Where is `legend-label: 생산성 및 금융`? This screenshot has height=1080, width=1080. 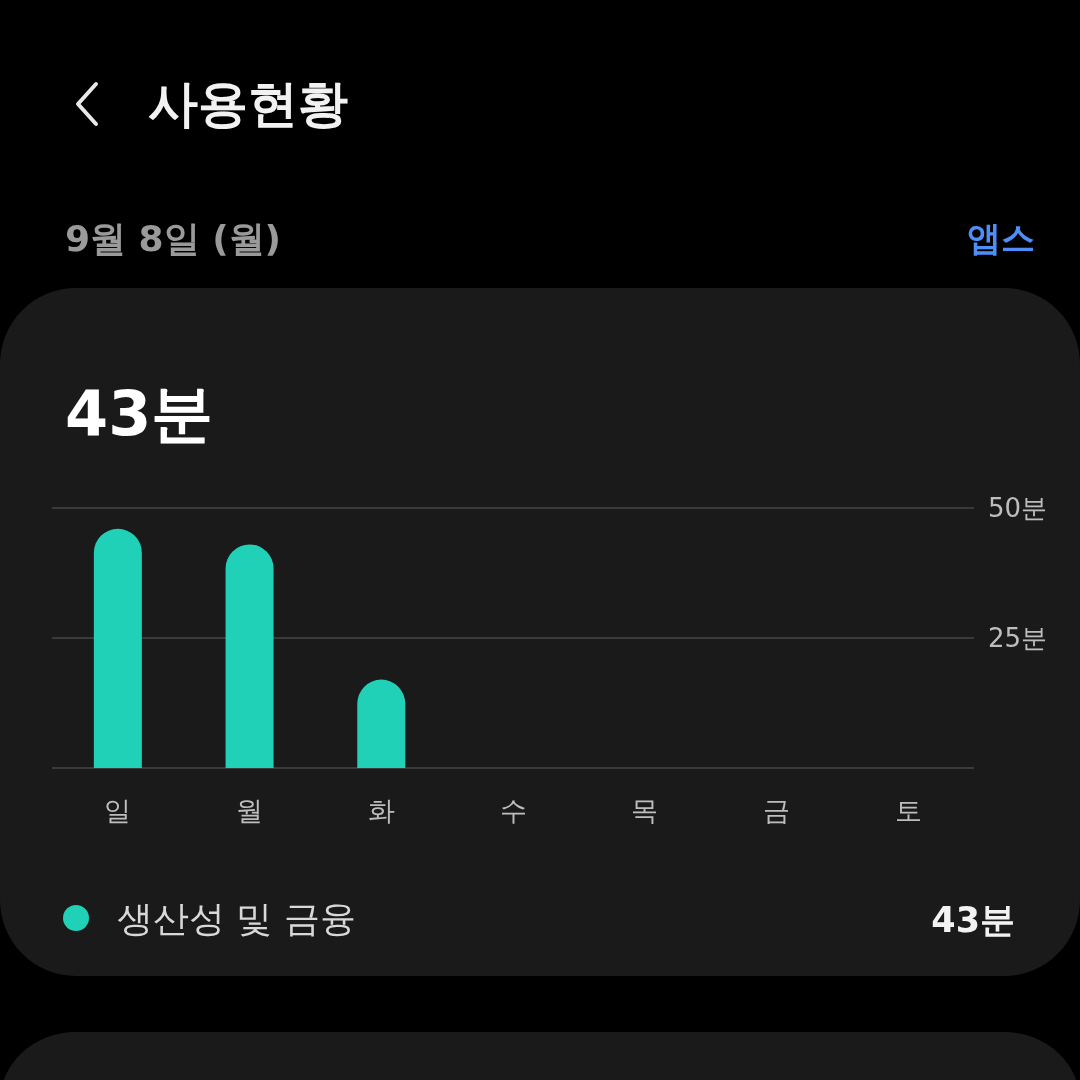
legend-label: 생산성 및 금융 is located at coordinates (236, 918).